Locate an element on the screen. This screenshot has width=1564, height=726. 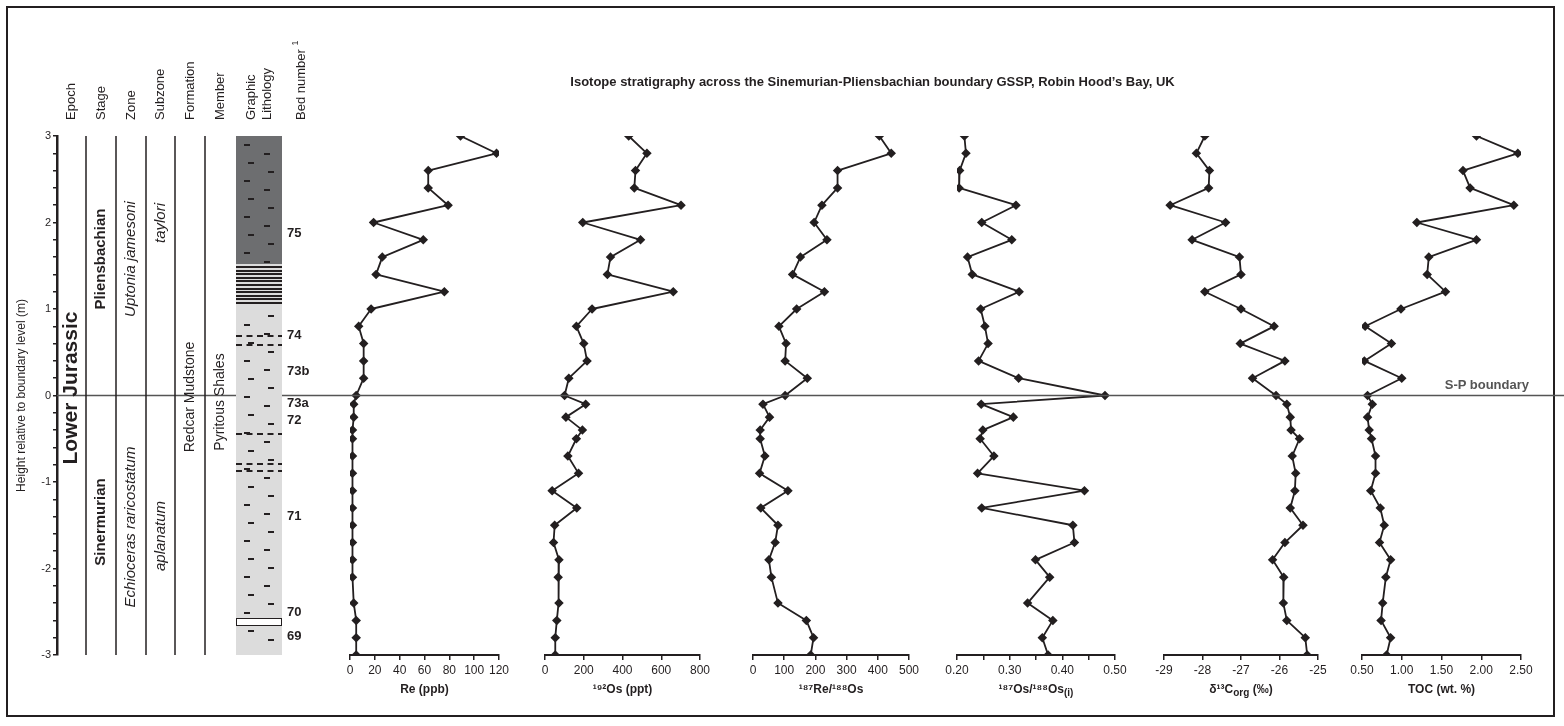
ref-line-label: S-P boundary is located at coordinates (1487, 384).